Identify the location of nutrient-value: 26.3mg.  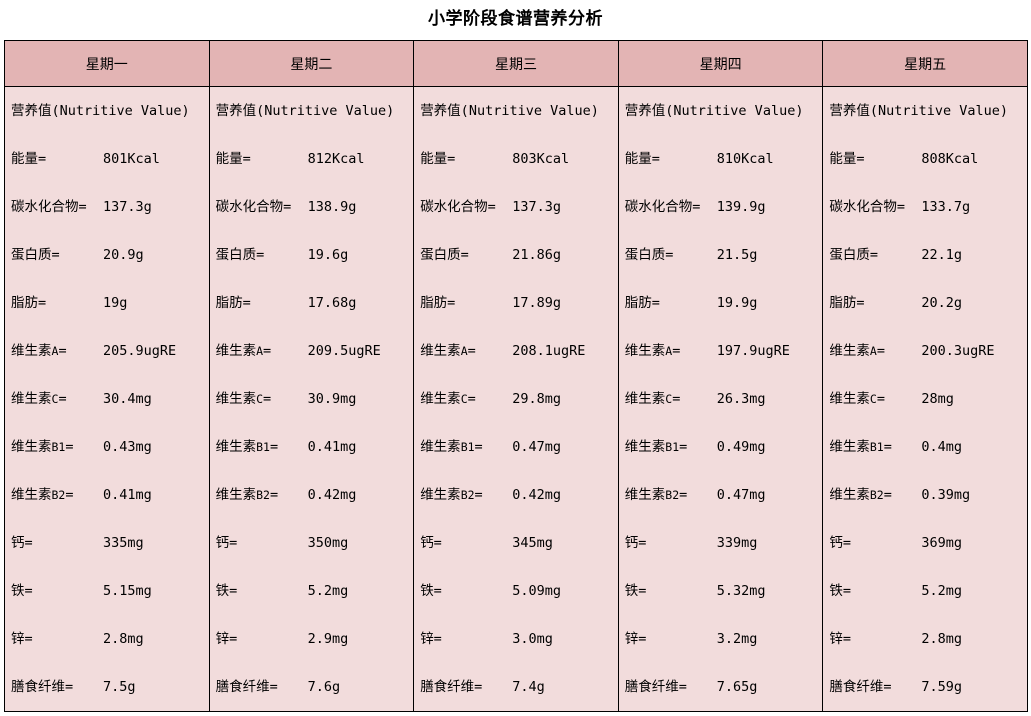
(741, 399).